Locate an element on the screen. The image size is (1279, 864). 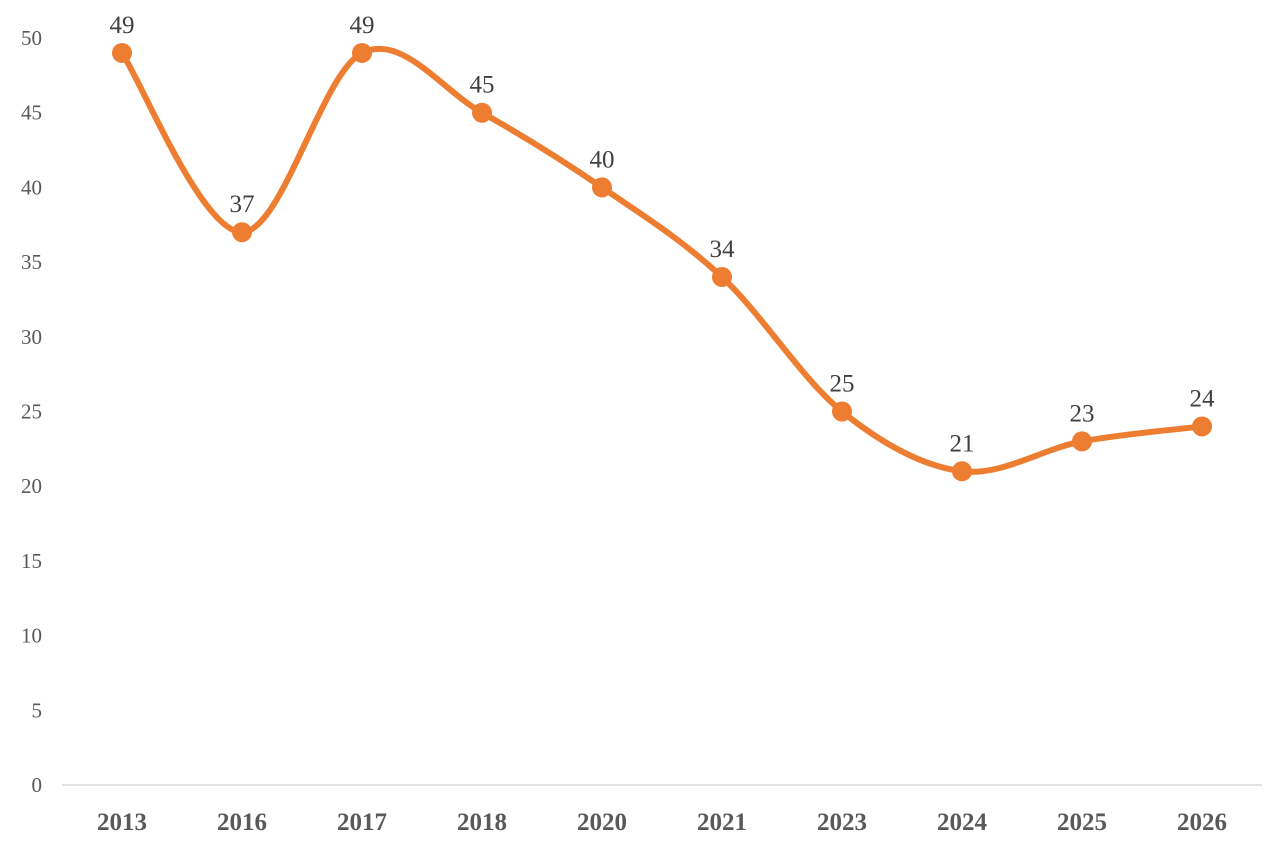
x-tick-label: 2016 is located at coordinates (242, 822).